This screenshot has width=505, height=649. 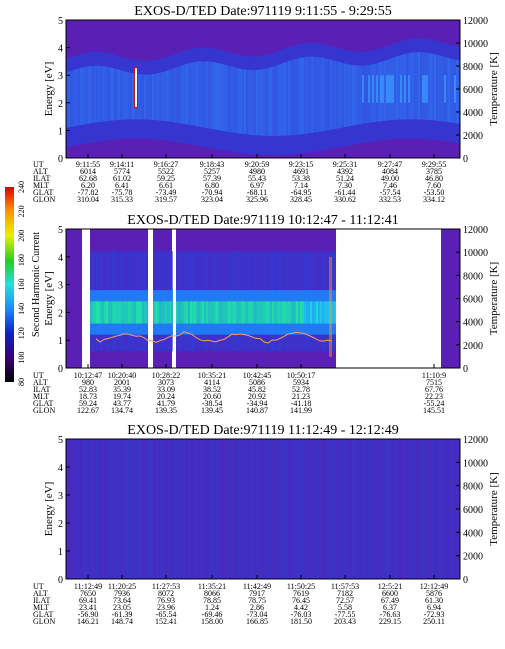 What do you see at coordinates (21, 285) in the screenshot?
I see `colorbar-tick-label: 160` at bounding box center [21, 285].